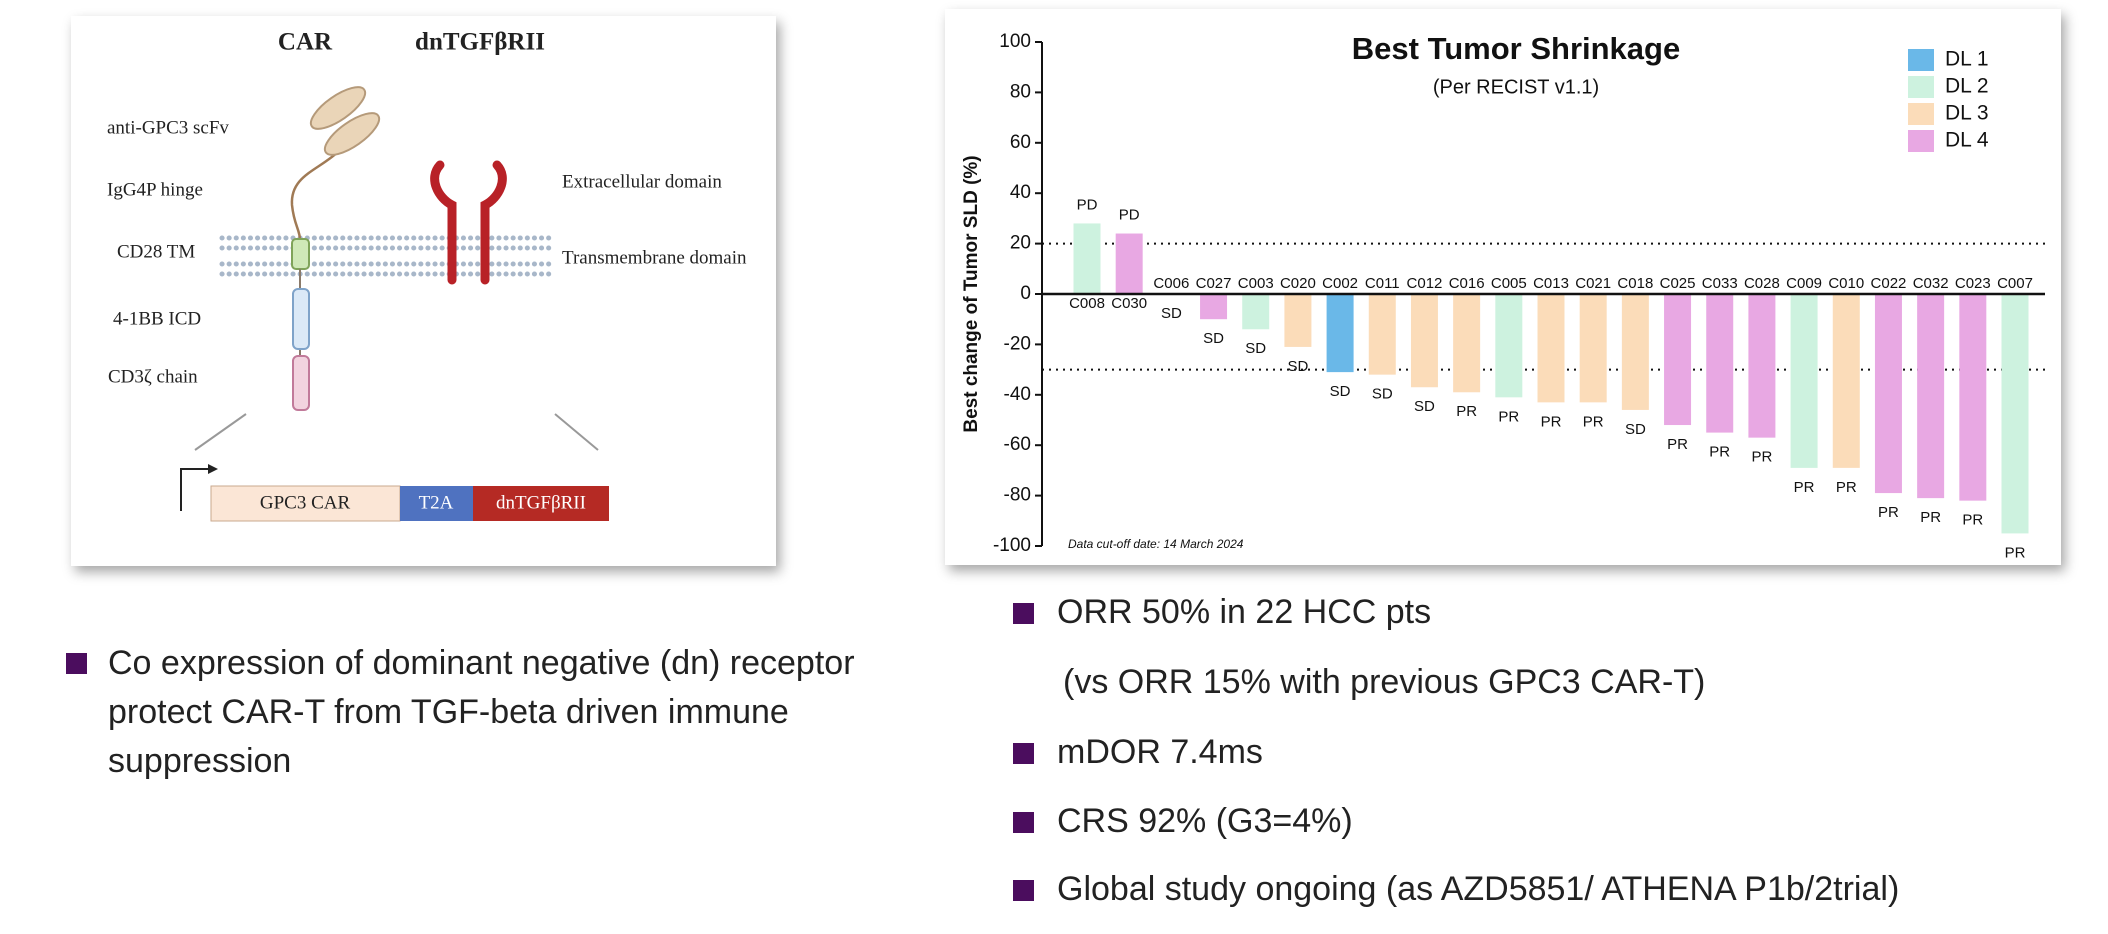  I want to click on legend-label: DL 2, so click(1967, 86).